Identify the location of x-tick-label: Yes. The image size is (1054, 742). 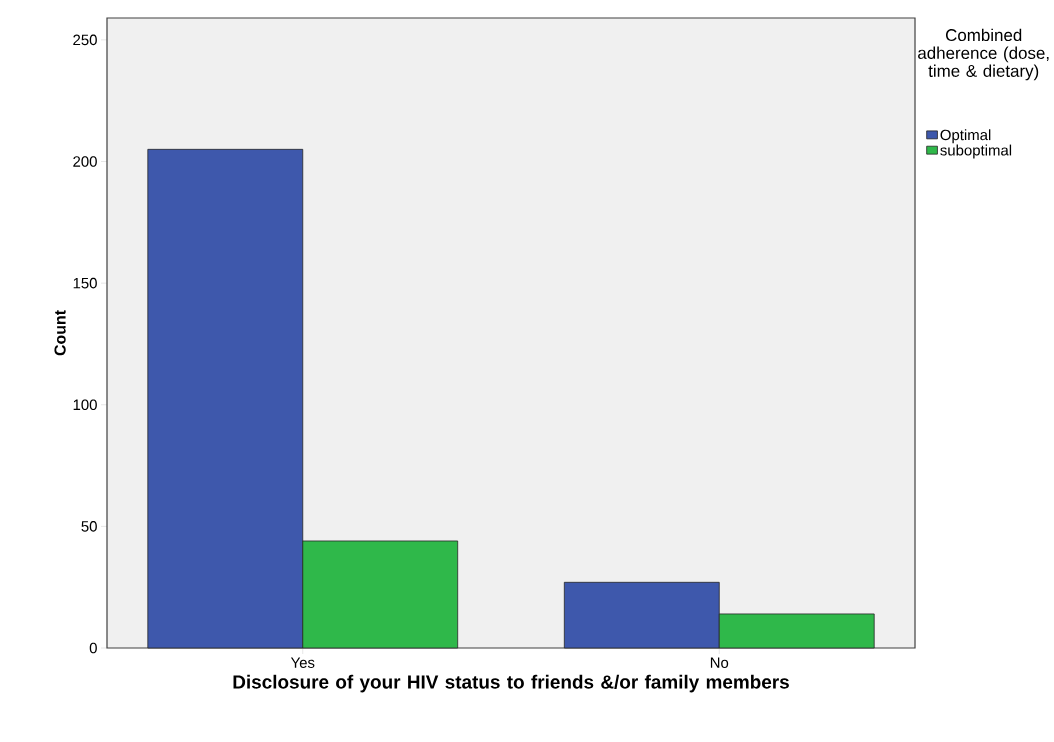
(302, 662).